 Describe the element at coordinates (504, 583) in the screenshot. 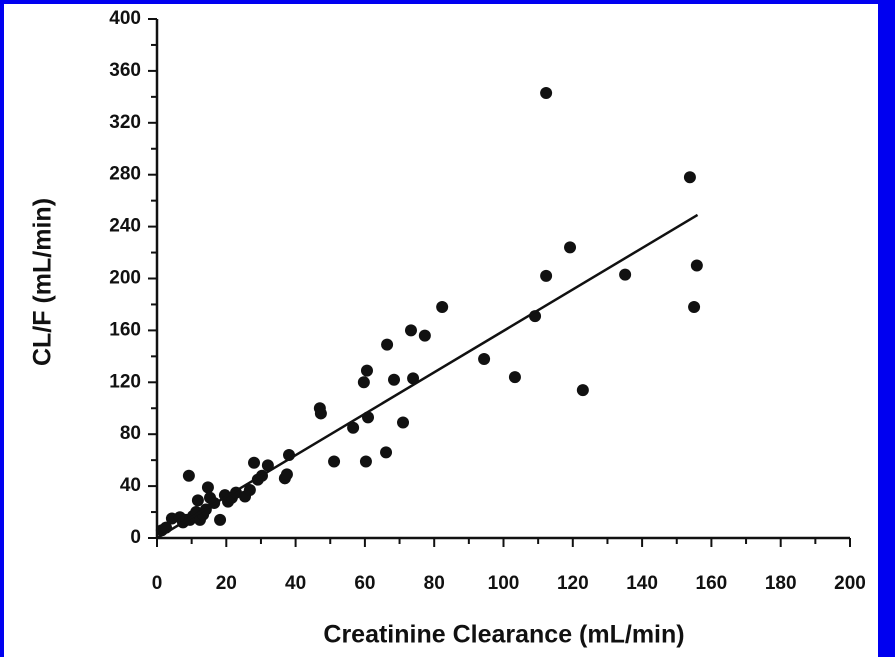

I see `x-tick-label: 100` at that location.